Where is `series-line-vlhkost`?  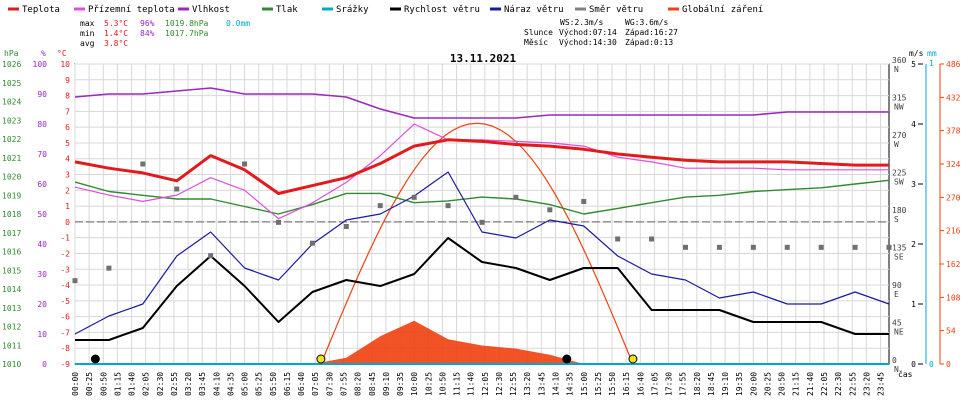 series-line-vlhkost is located at coordinates (481, 103).